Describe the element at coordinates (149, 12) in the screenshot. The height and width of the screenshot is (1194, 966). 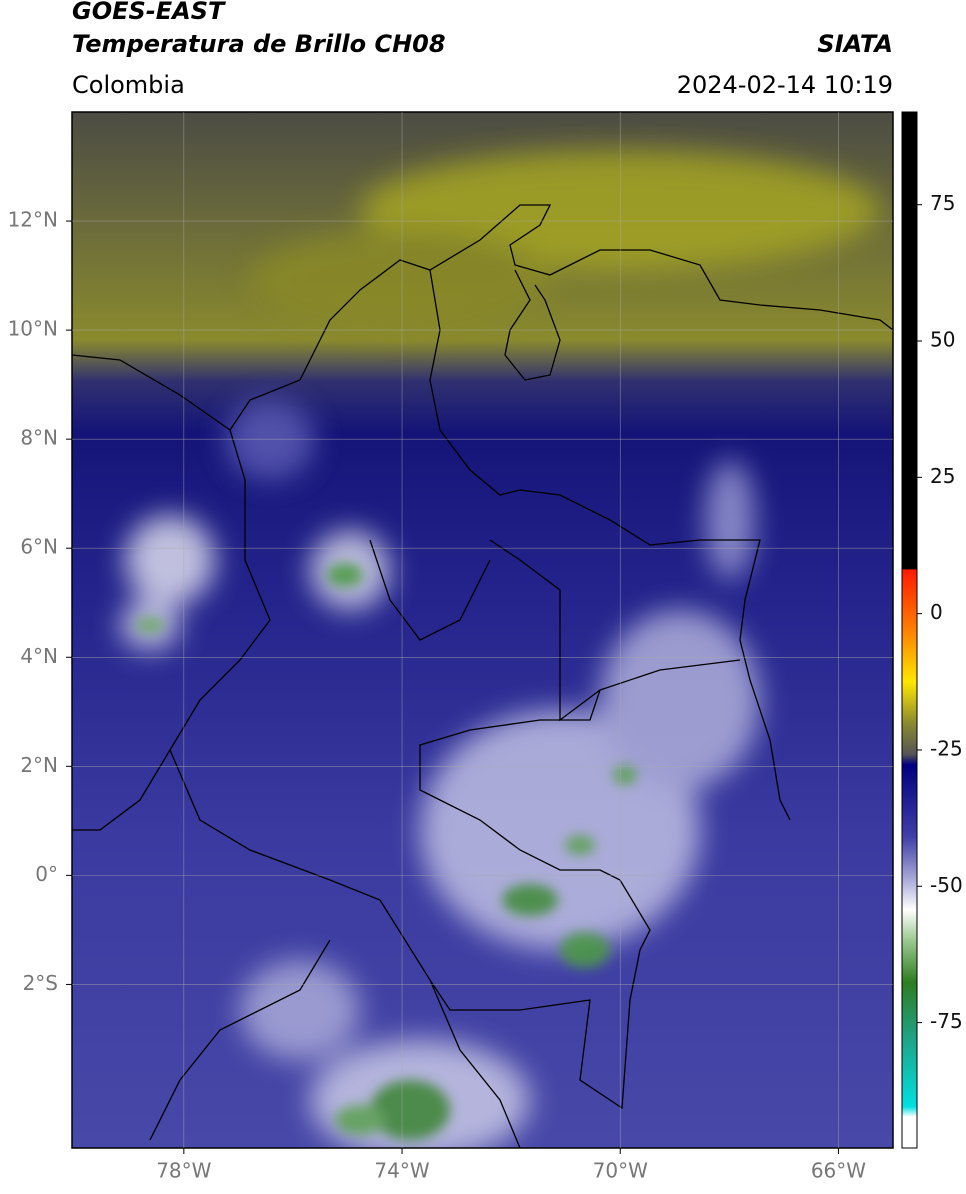
I see `title: GOES-EAST` at that location.